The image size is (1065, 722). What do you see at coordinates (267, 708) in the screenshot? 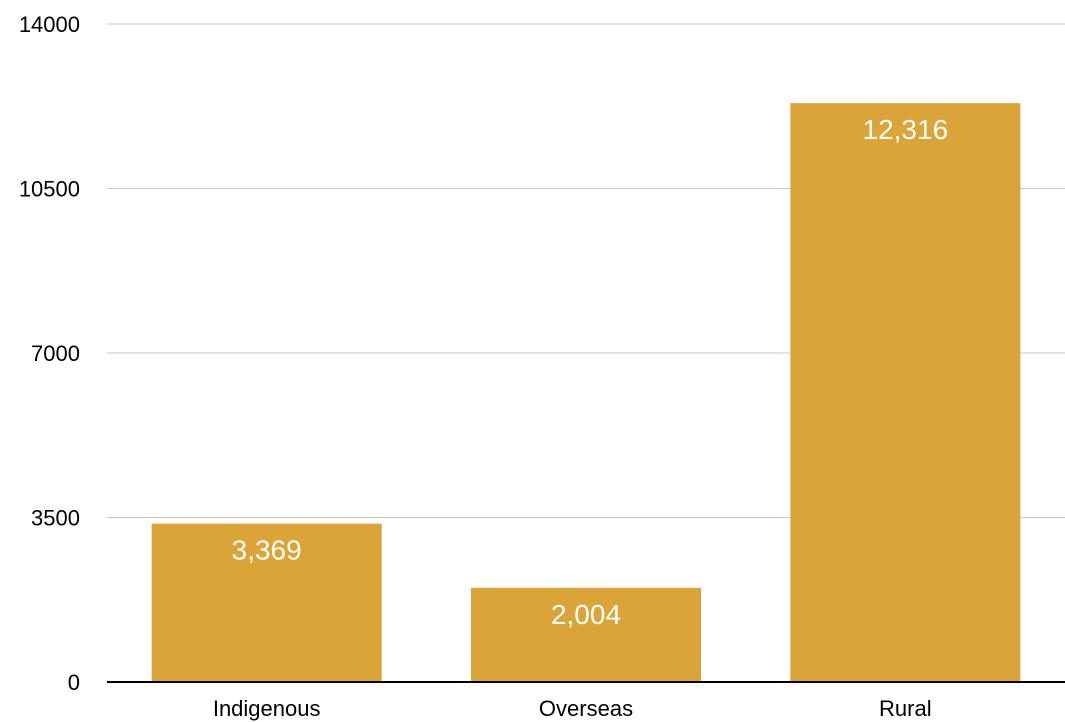
I see `x-tick-label: Indigenous` at bounding box center [267, 708].